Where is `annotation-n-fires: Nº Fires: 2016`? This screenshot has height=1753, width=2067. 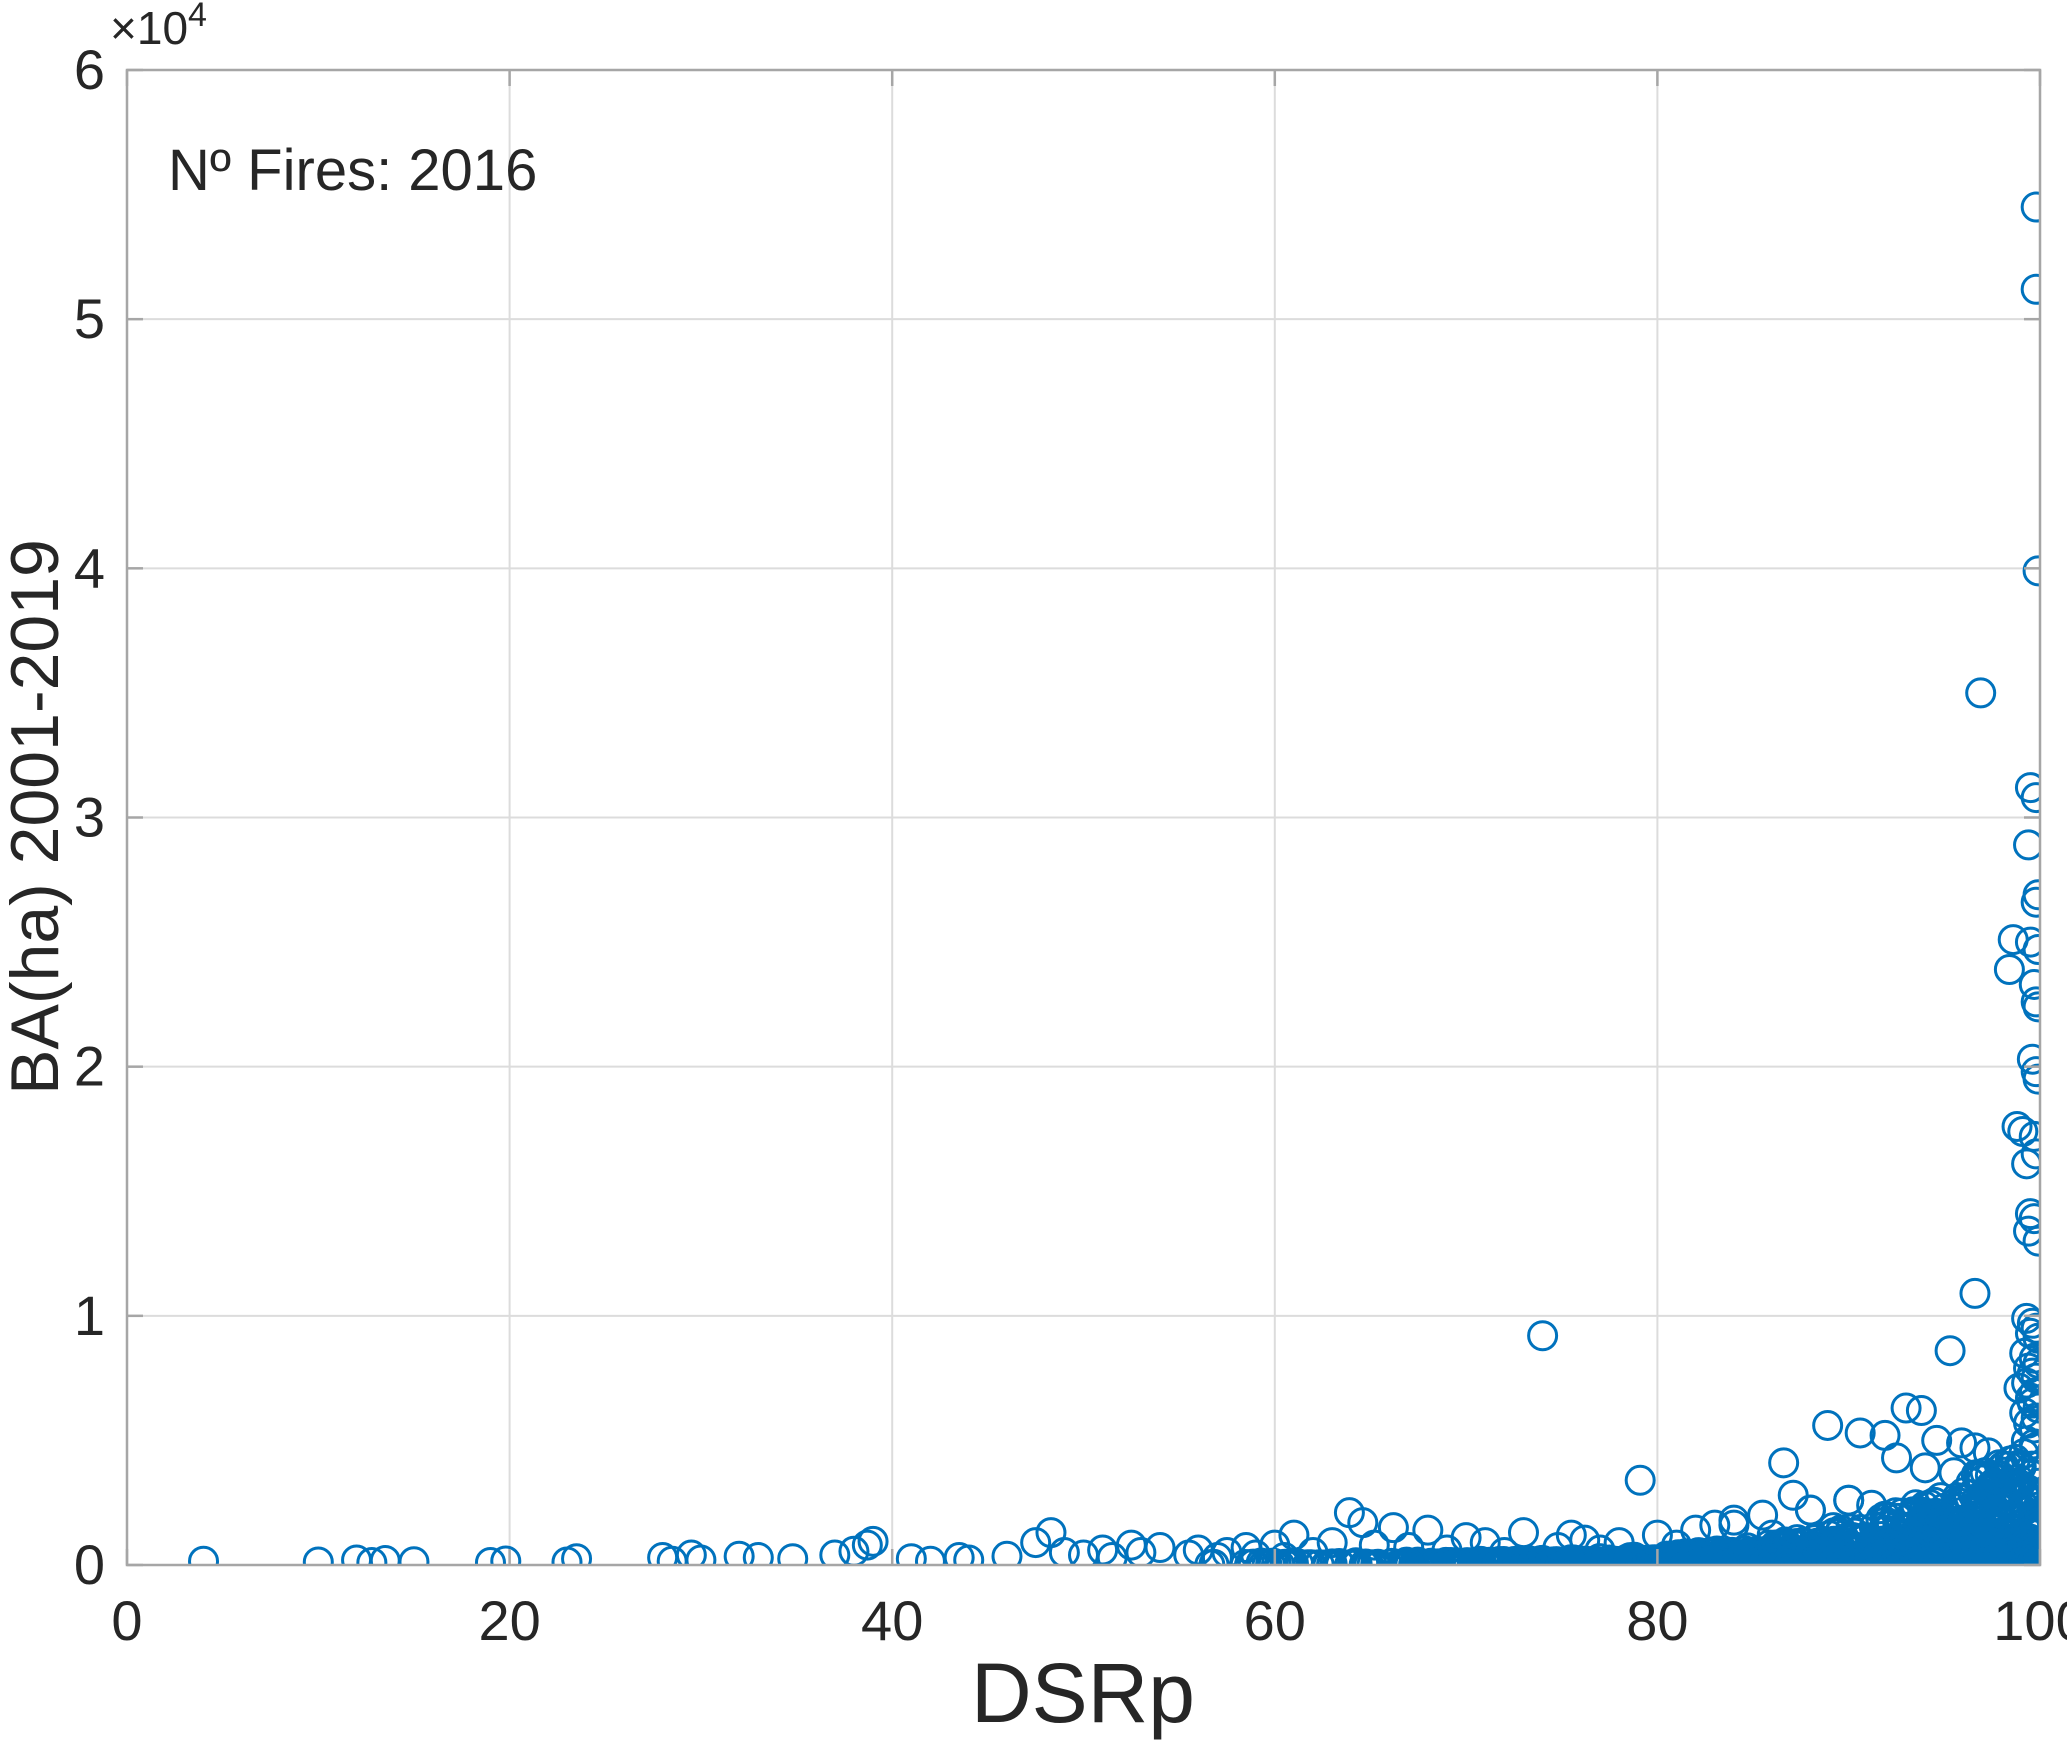 annotation-n-fires: Nº Fires: 2016 is located at coordinates (352, 170).